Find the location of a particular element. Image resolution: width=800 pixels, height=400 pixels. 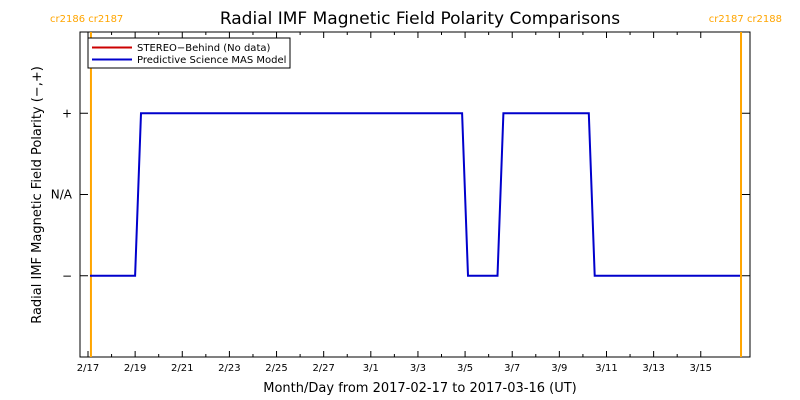

rotation-label-right: cr2187 cr2188 is located at coordinates (745, 19).